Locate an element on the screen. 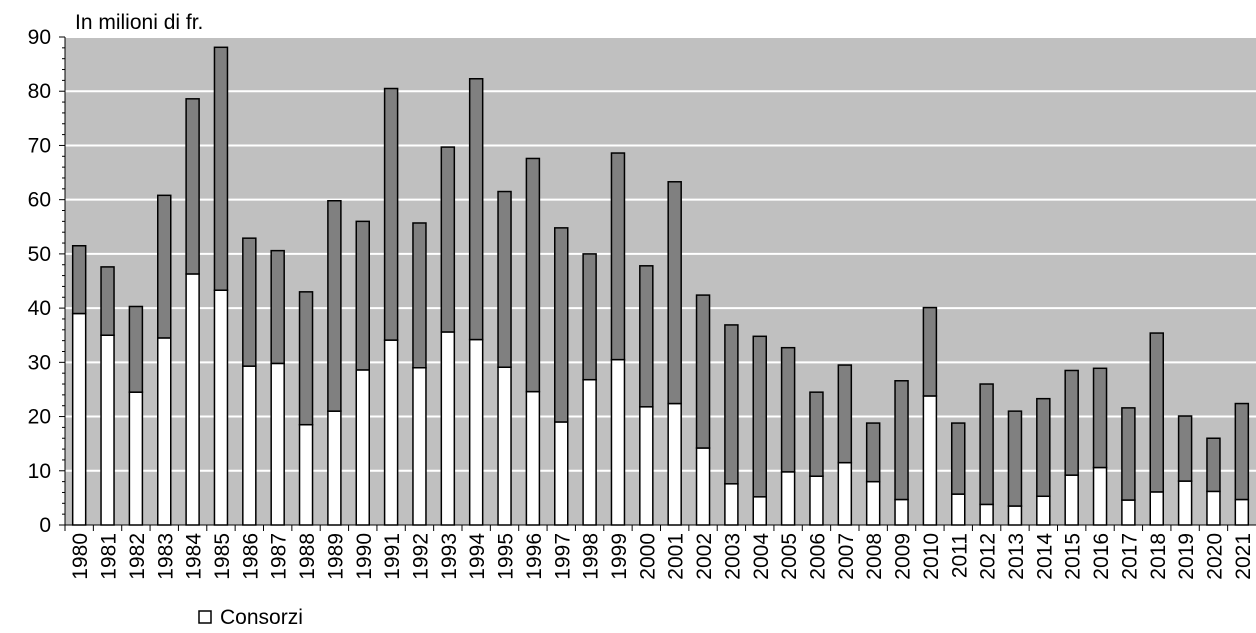  x-tick-label: 2004 is located at coordinates (761, 556).